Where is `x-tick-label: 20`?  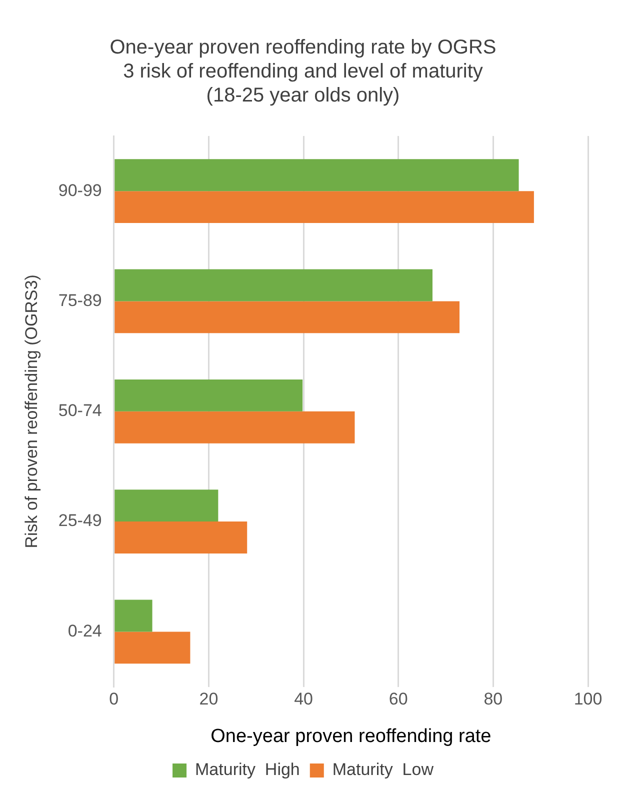
x-tick-label: 20 is located at coordinates (208, 699).